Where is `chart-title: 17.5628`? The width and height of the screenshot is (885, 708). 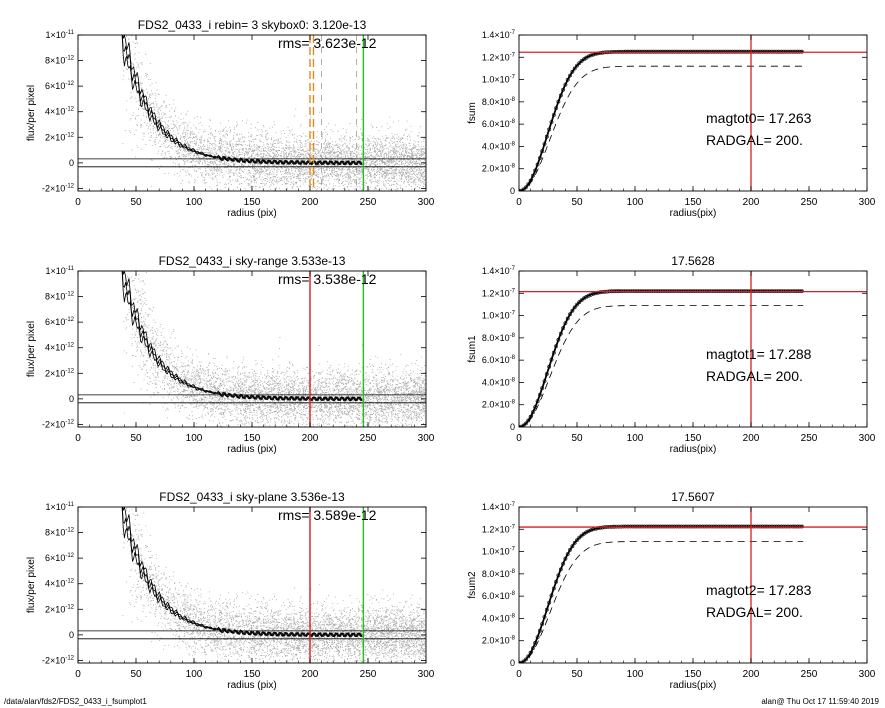
chart-title: 17.5628 is located at coordinates (693, 261).